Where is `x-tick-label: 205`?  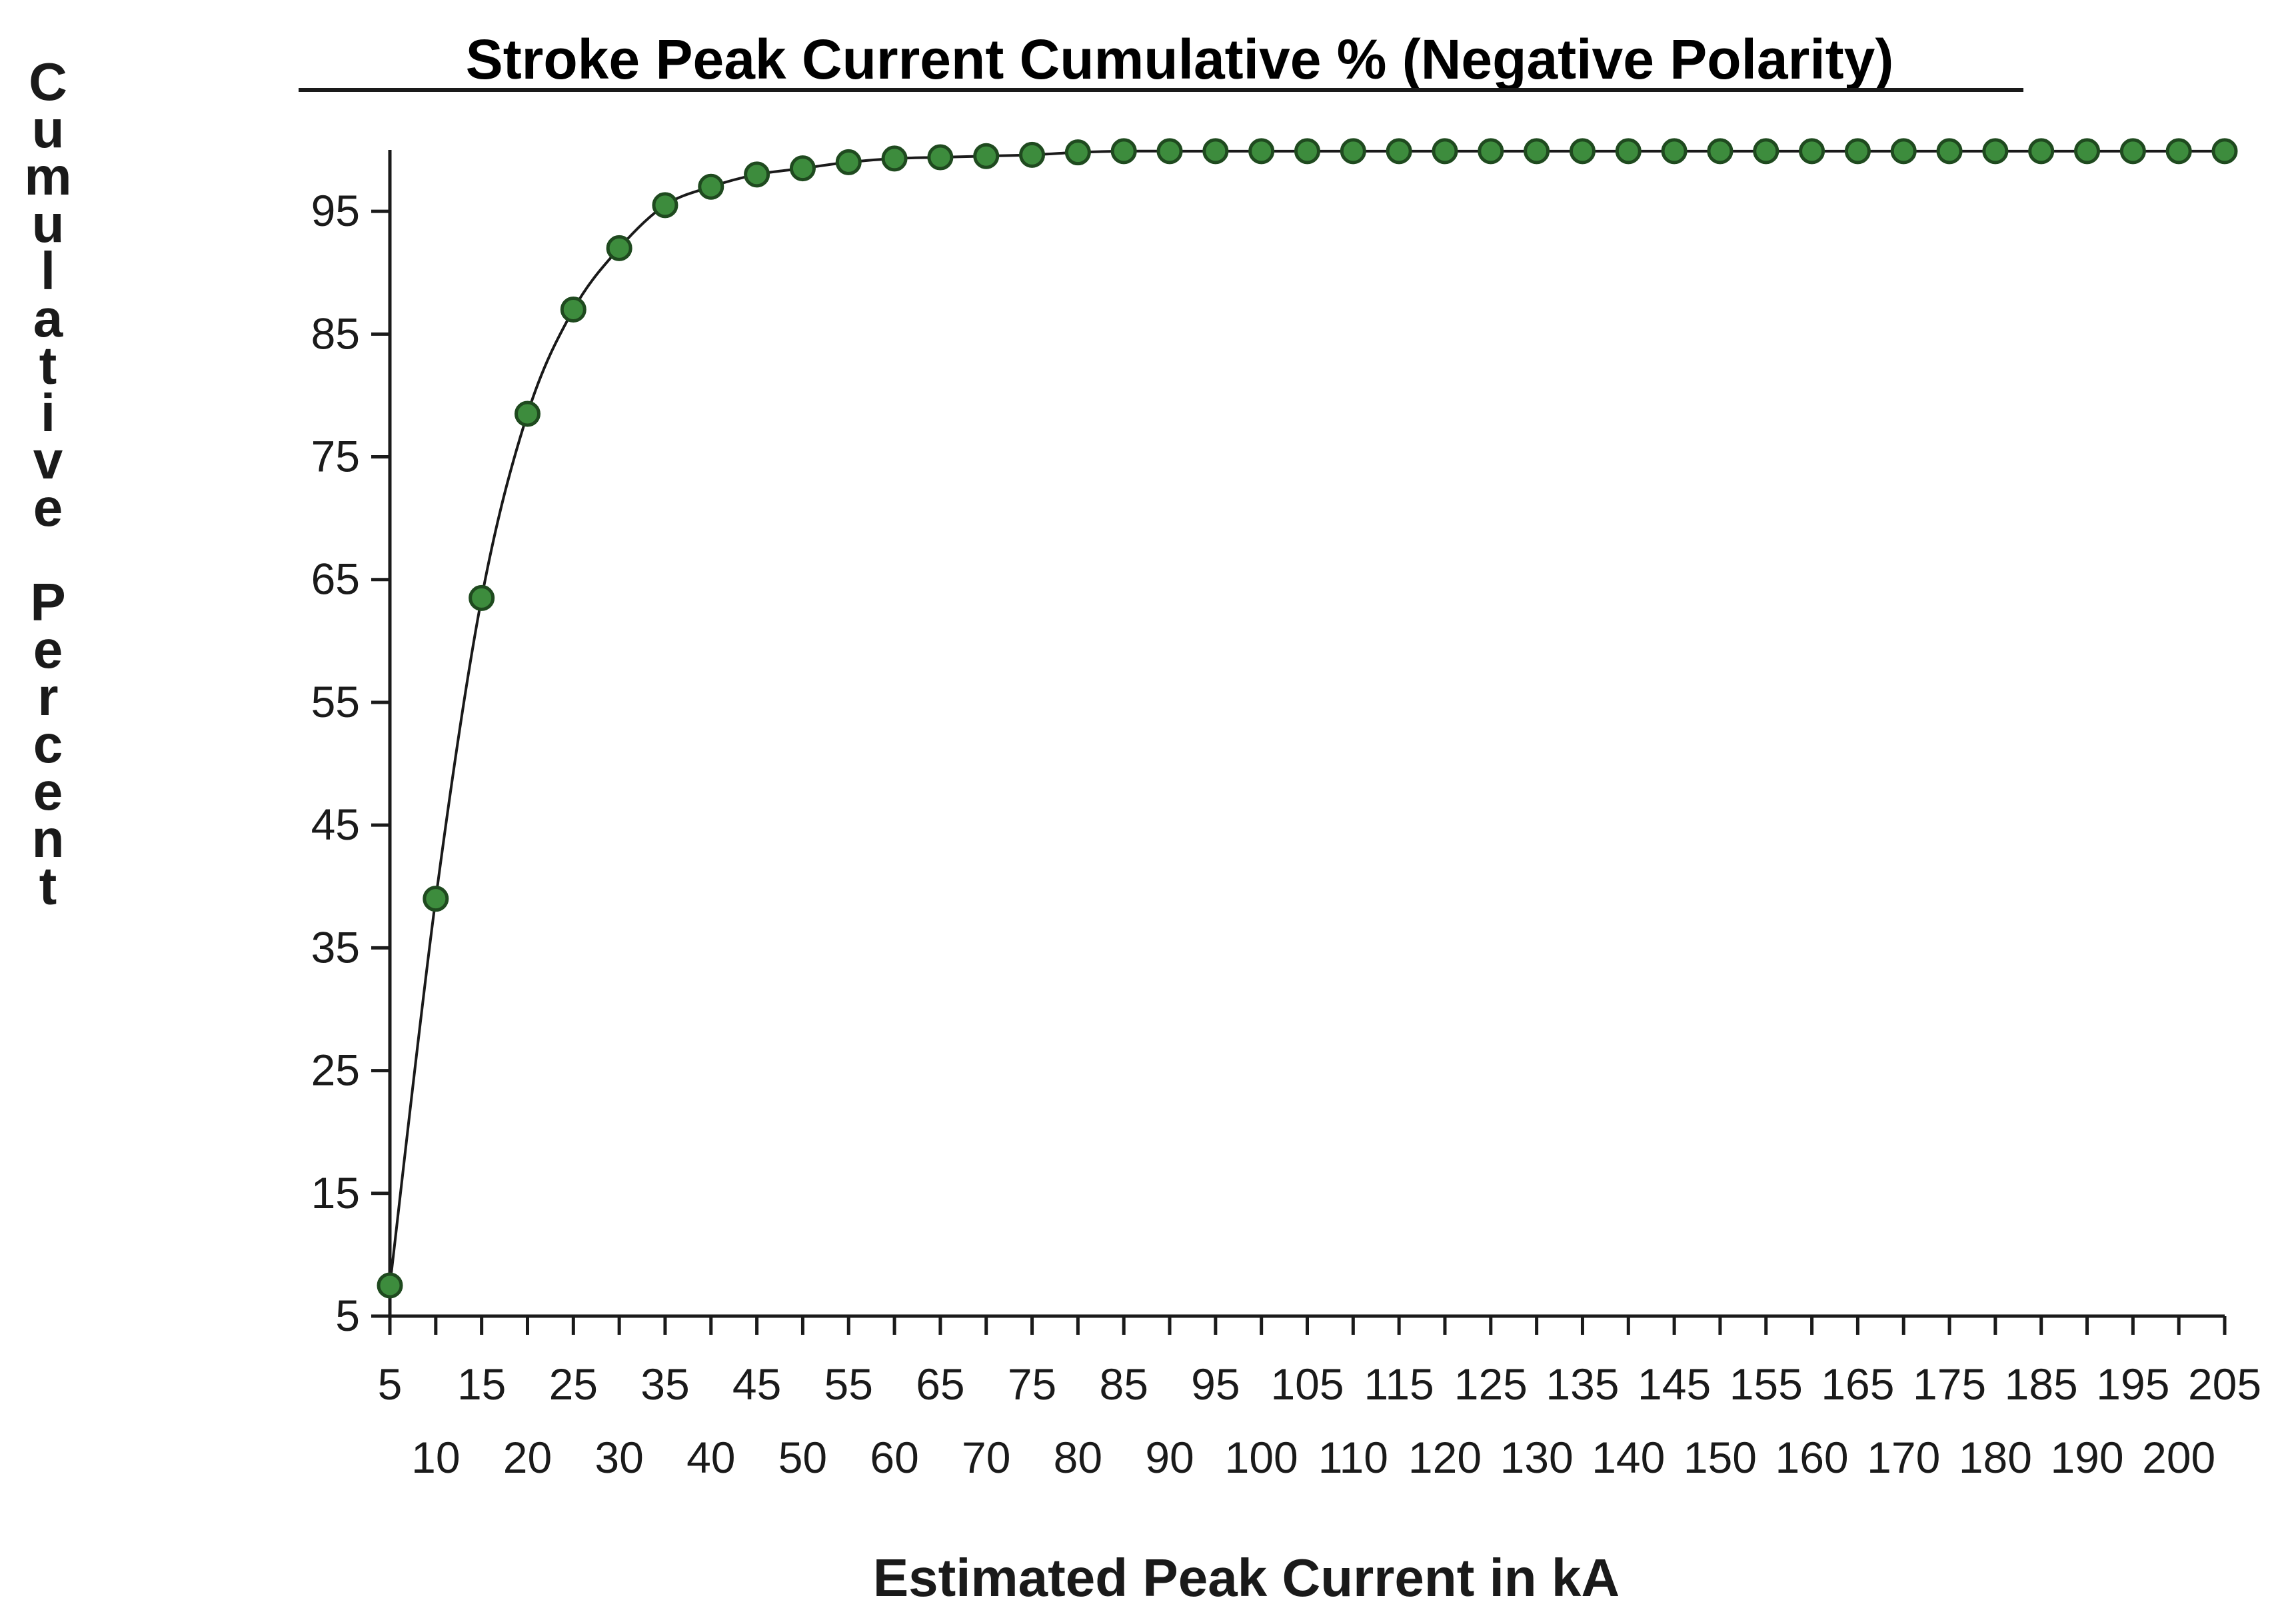 x-tick-label: 205 is located at coordinates (2224, 1384).